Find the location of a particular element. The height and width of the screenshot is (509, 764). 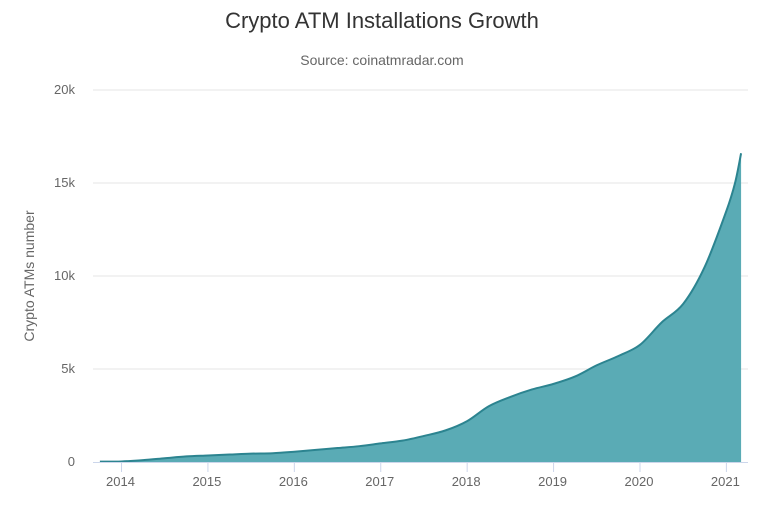

y-tick-label: 15k is located at coordinates (64, 182).